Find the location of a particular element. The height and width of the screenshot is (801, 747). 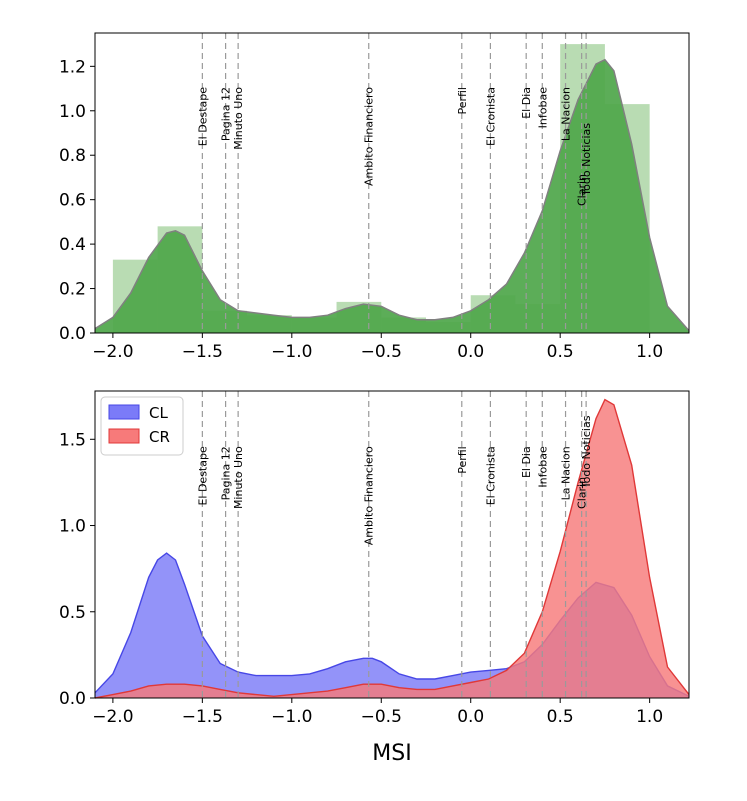

y-tick-label: 0.6 is located at coordinates (72, 201).